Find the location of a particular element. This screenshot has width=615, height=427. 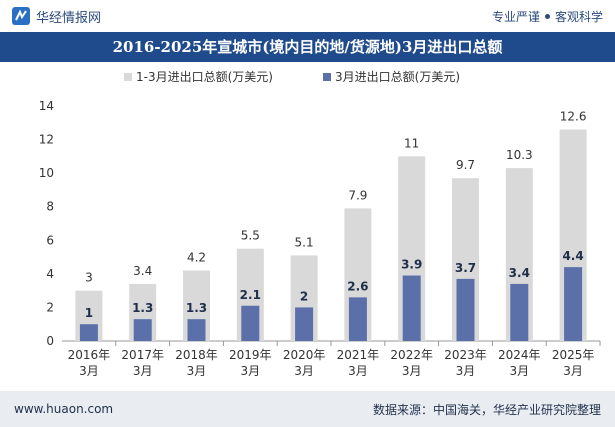

y-tick-label: 4 is located at coordinates (50, 274).